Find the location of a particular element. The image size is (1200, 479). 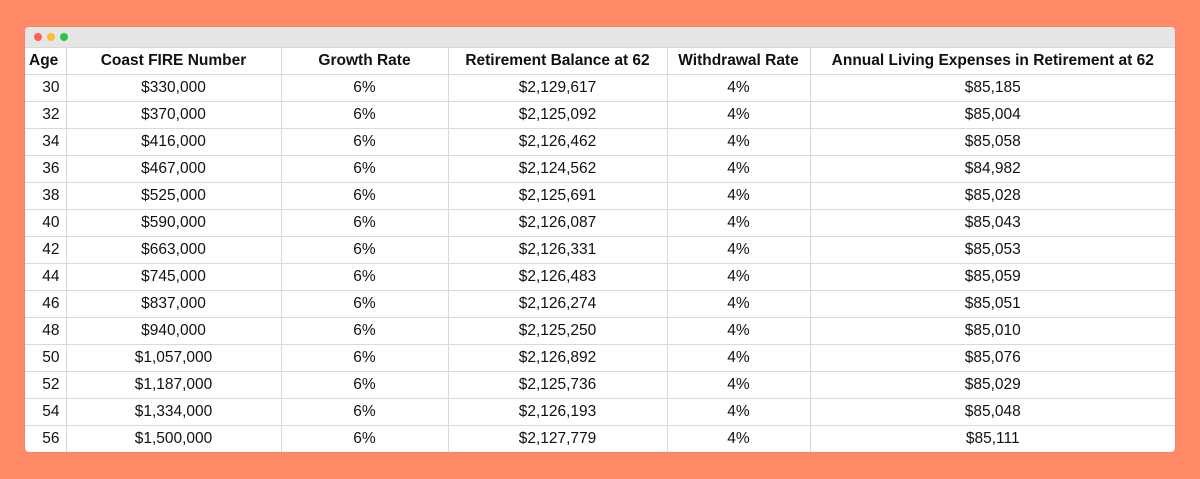

cell-retirement-balance: $2,124,562 is located at coordinates (557, 169).